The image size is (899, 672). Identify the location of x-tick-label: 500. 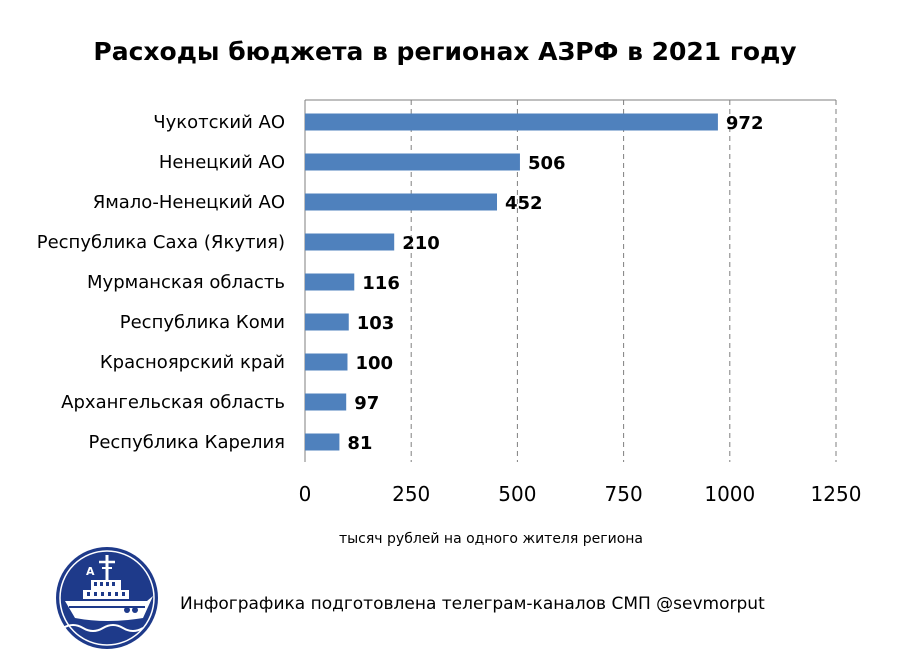
(517, 494).